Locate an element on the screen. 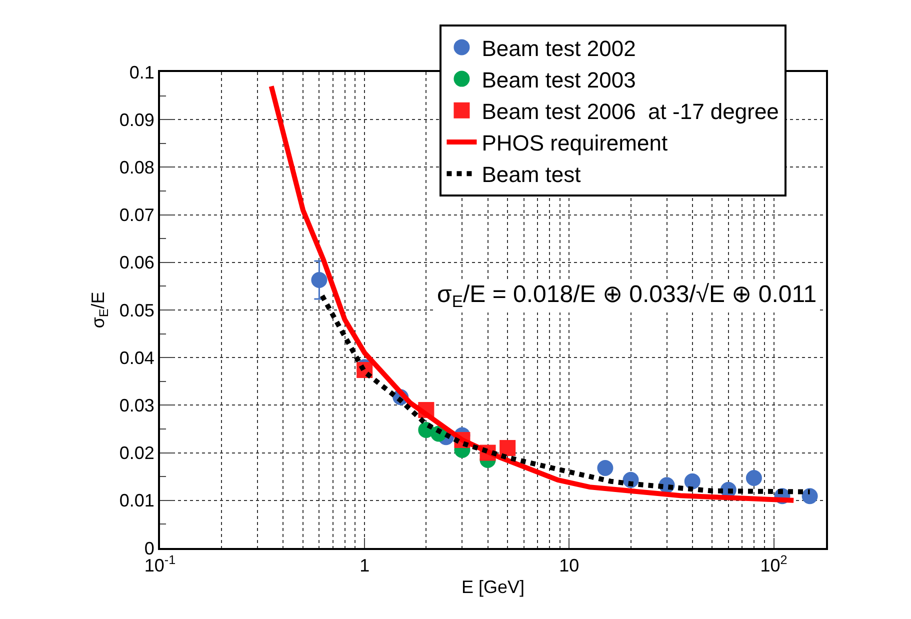 This screenshot has height=619, width=911. y-tick-label: 0.05 is located at coordinates (136, 310).